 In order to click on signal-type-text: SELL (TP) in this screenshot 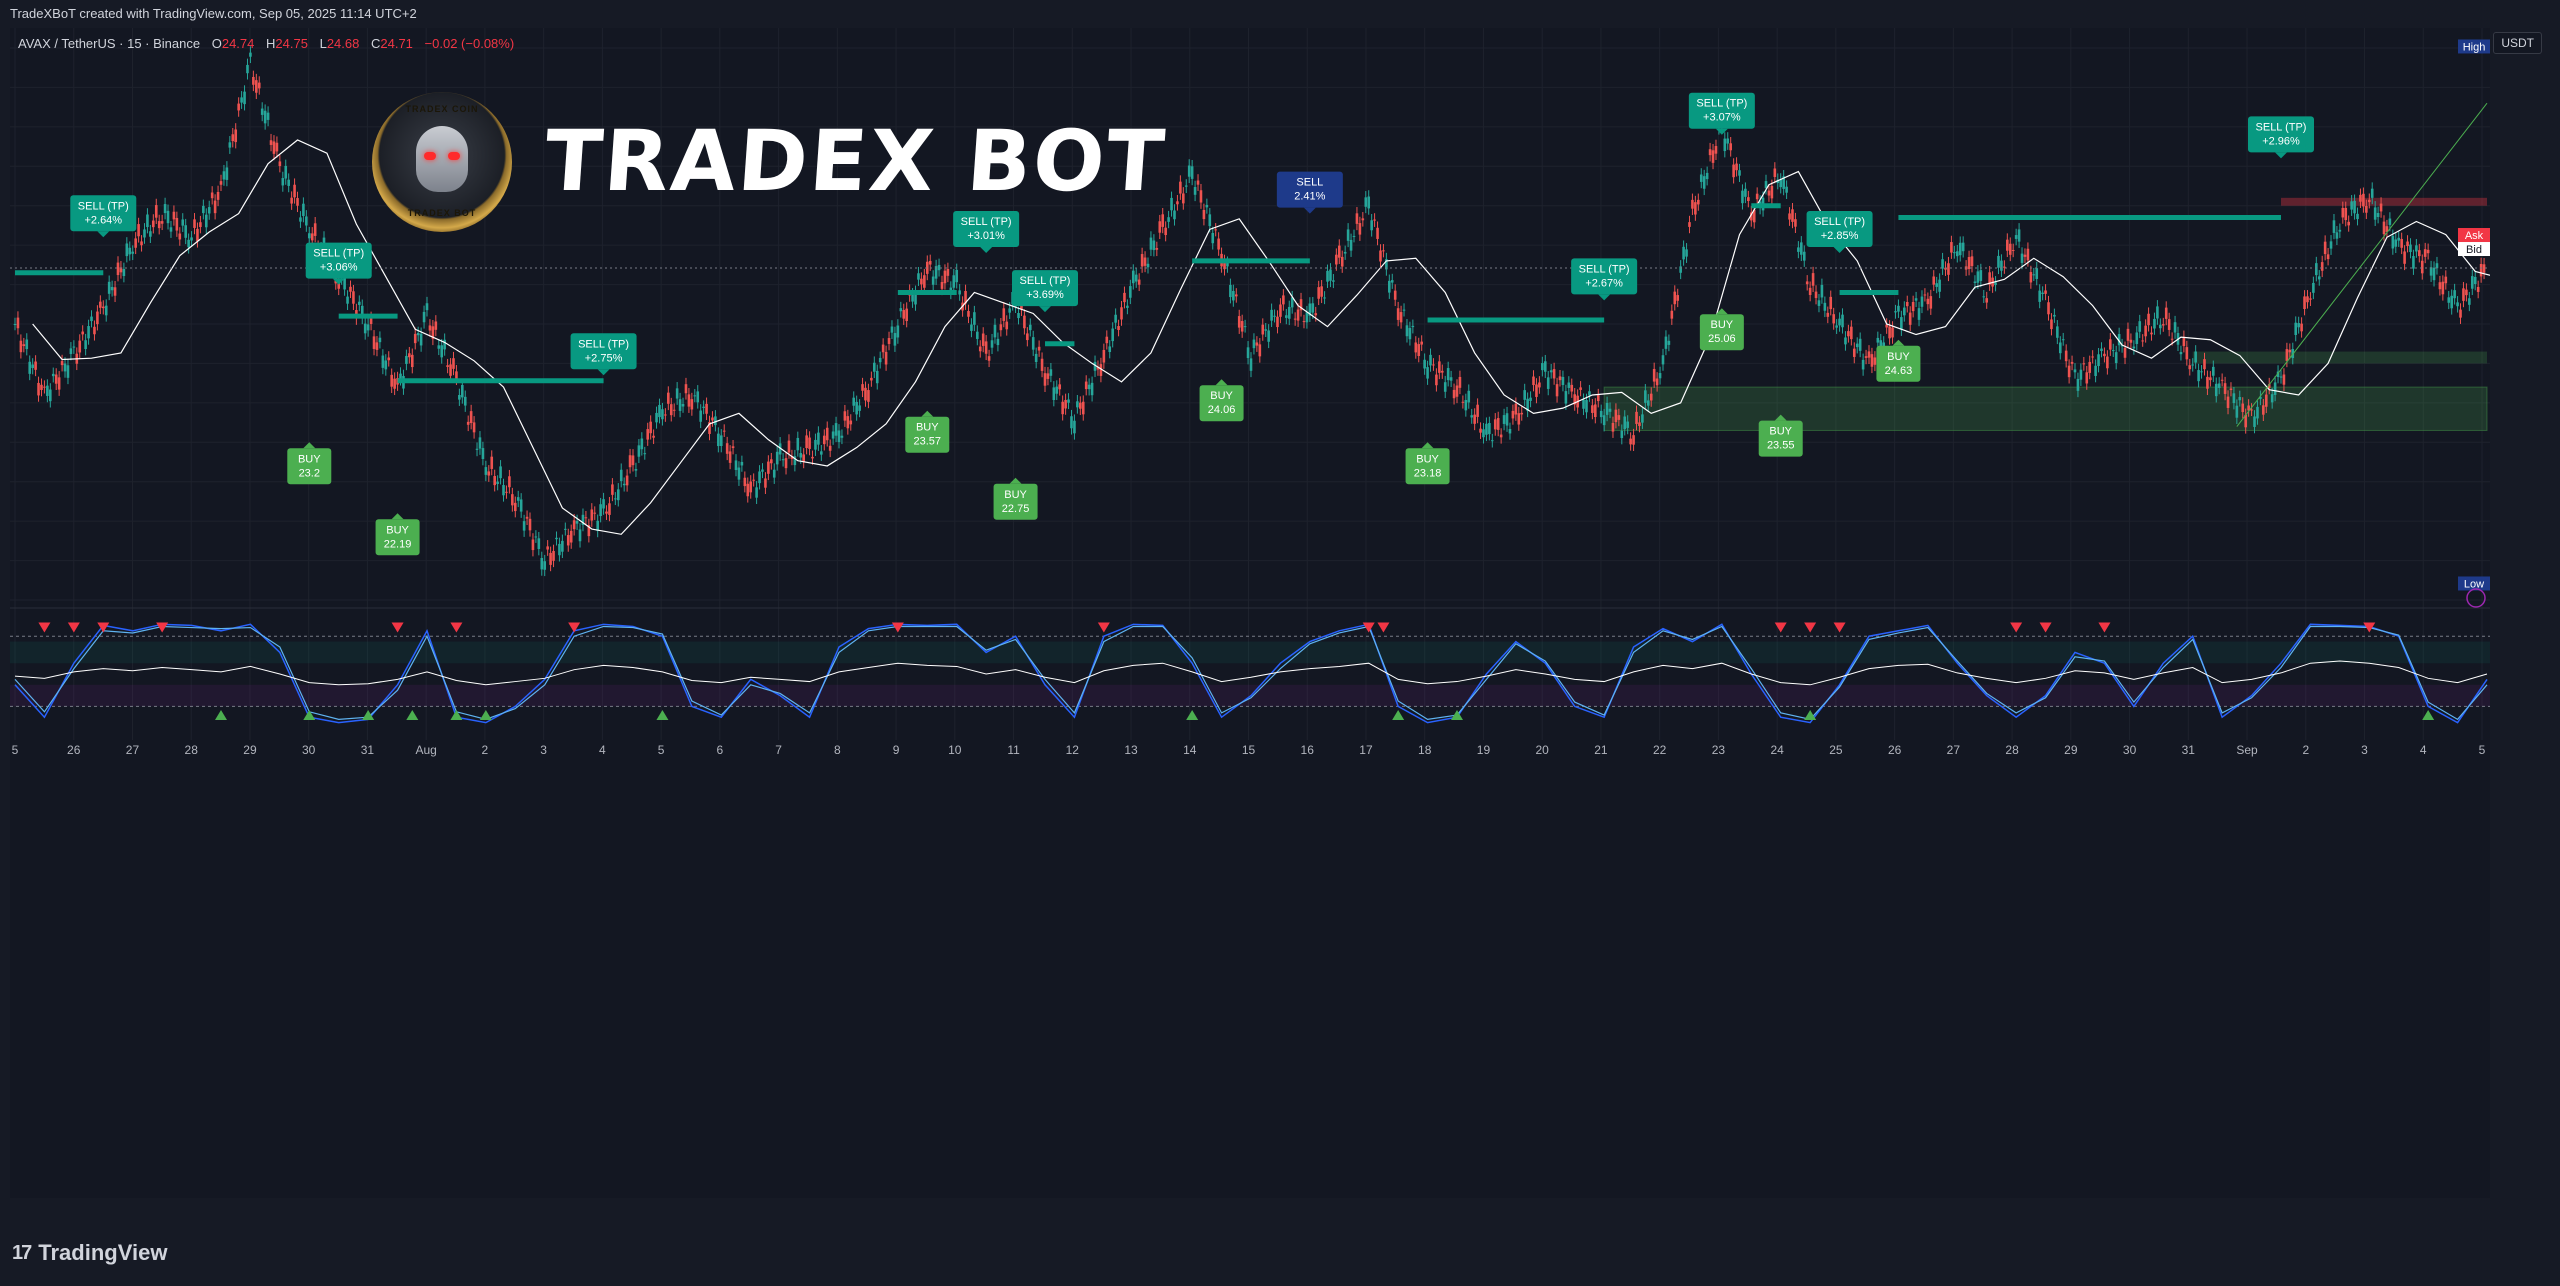, I will do `click(603, 344)`.